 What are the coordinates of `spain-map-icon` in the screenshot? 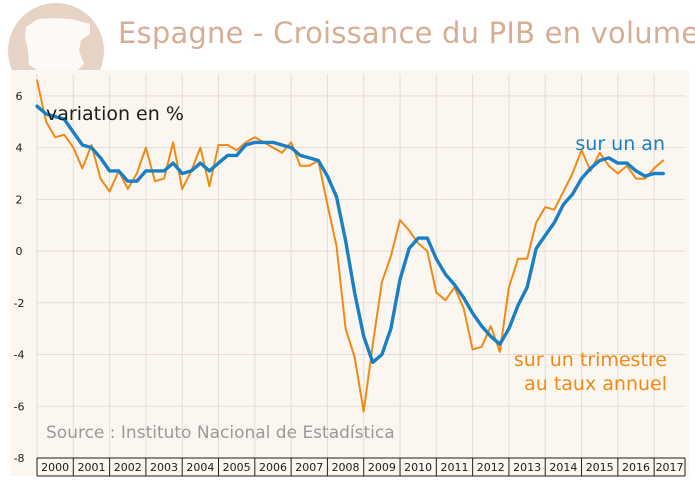 It's located at (57, 50).